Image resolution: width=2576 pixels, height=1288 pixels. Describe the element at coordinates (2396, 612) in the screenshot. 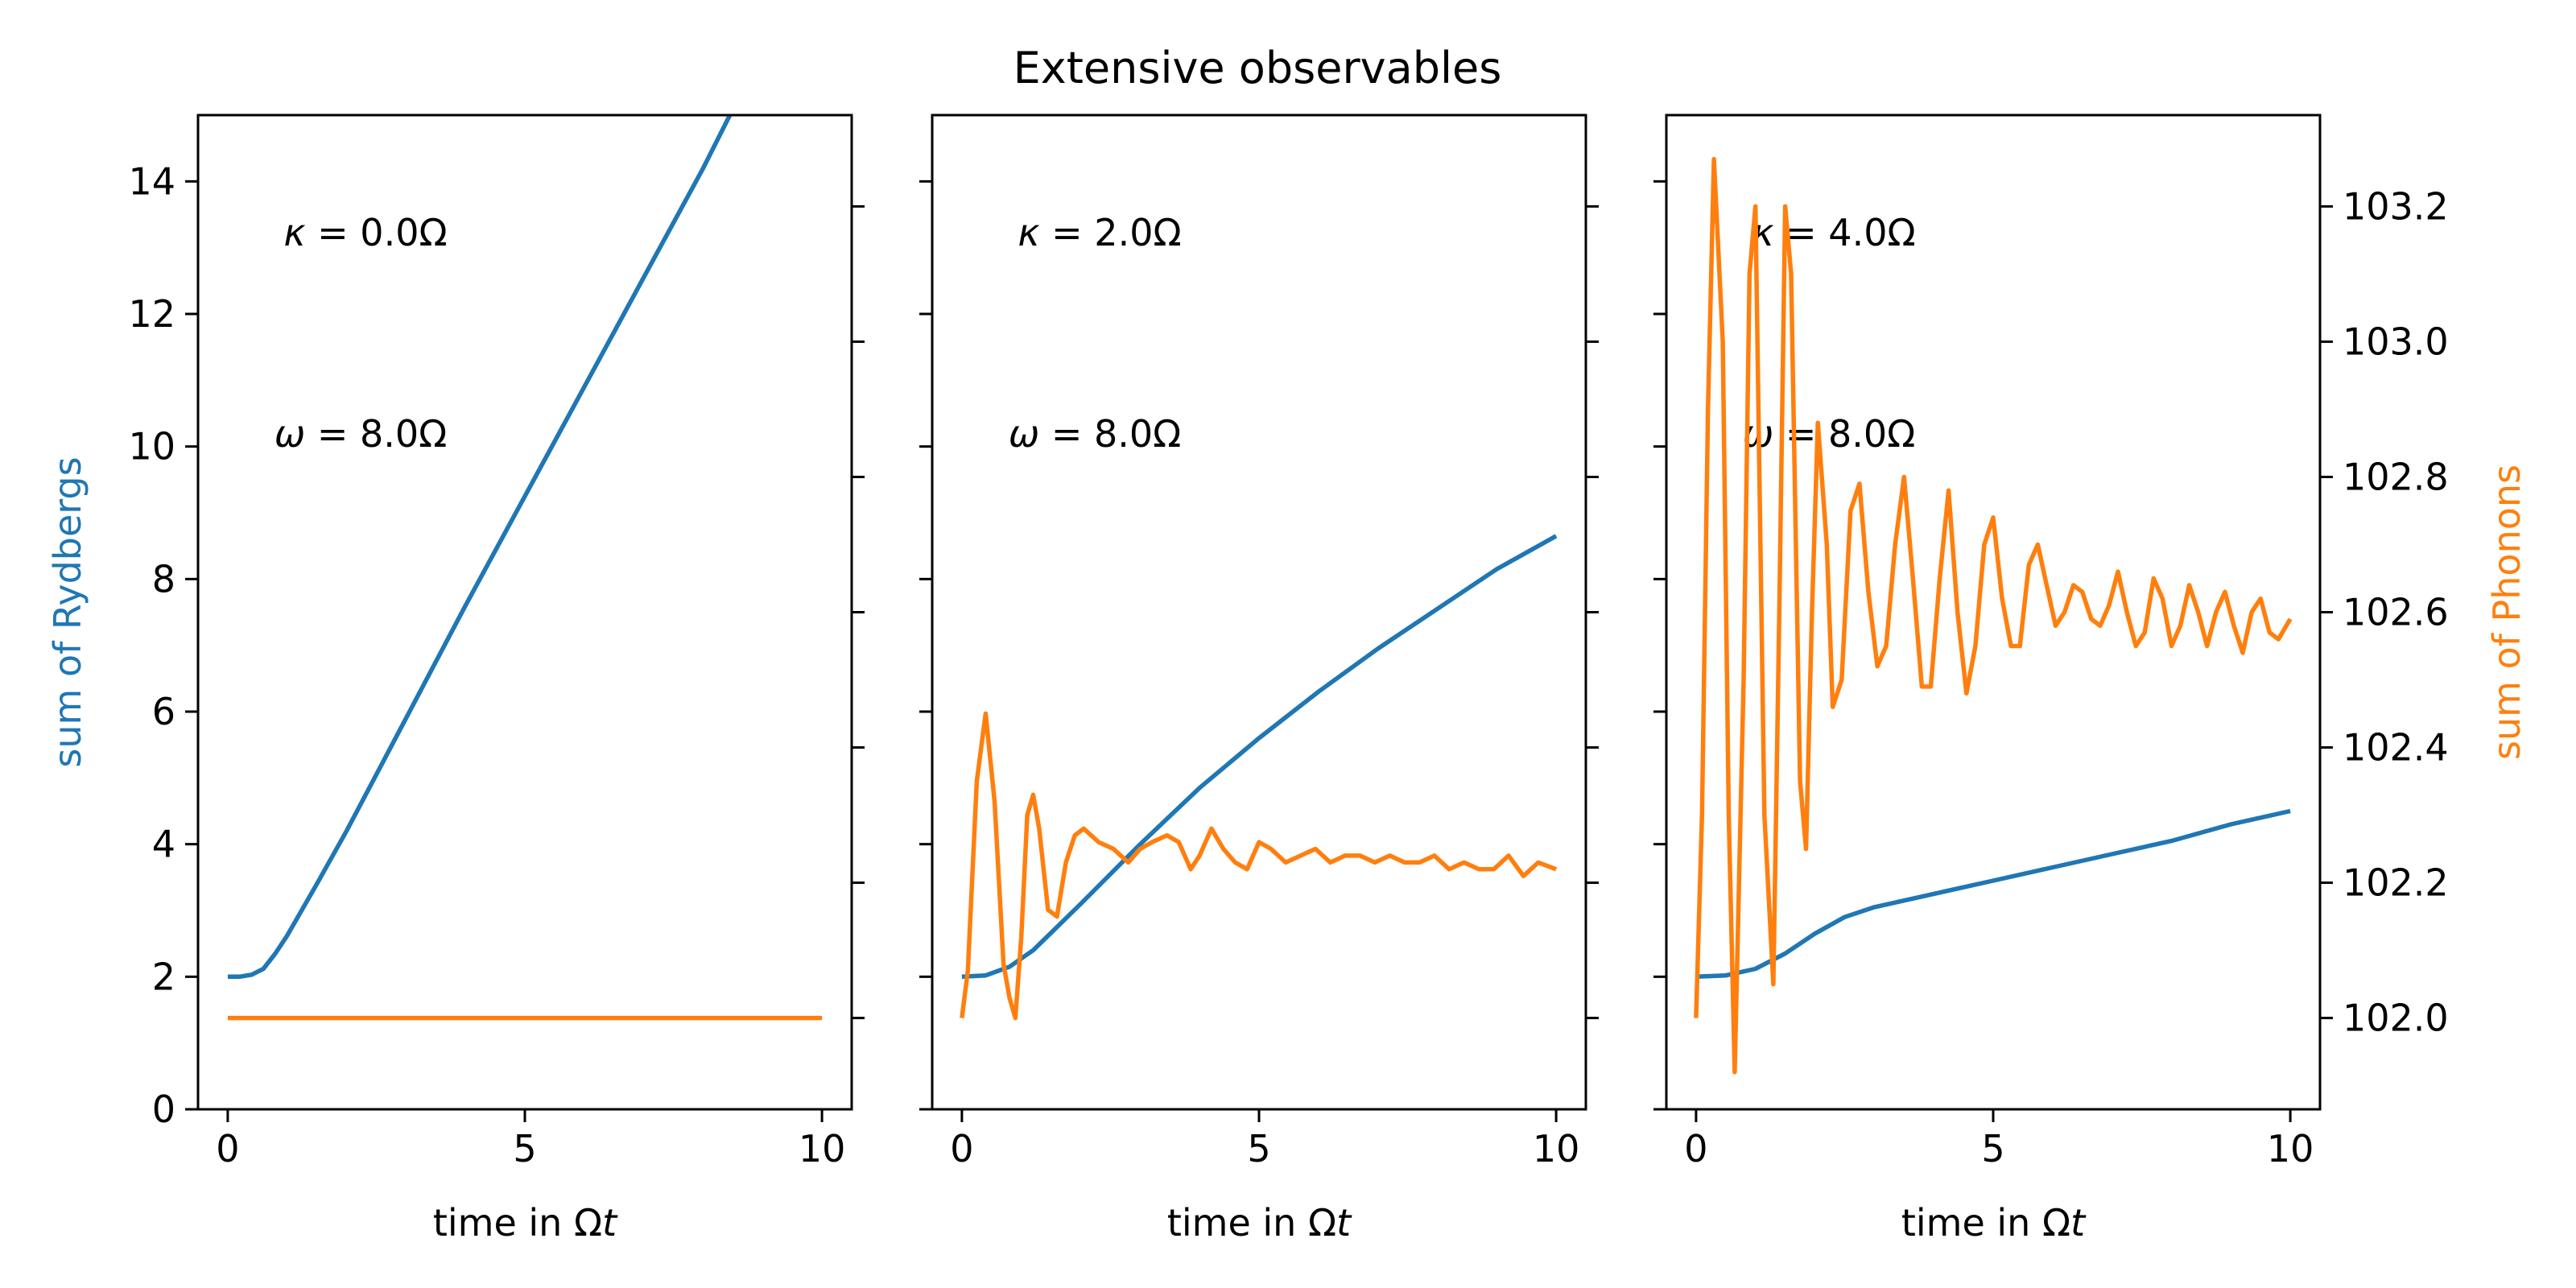

I see `y-right-tick-label: 102.6` at that location.